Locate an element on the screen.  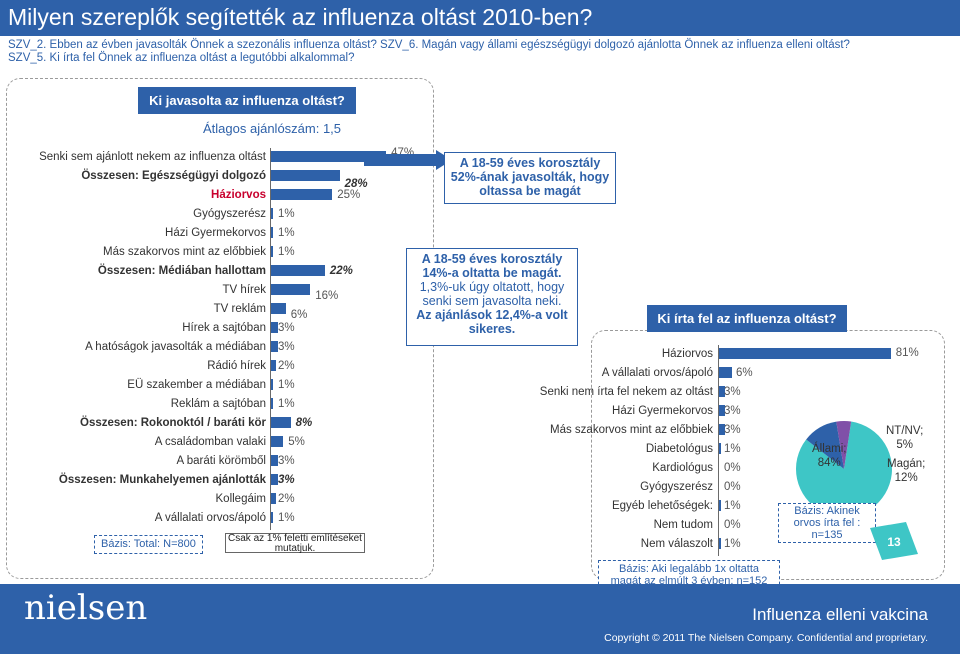
left-category-label: Más szakorvos mint az előbbiek is located at coordinates (184, 252).